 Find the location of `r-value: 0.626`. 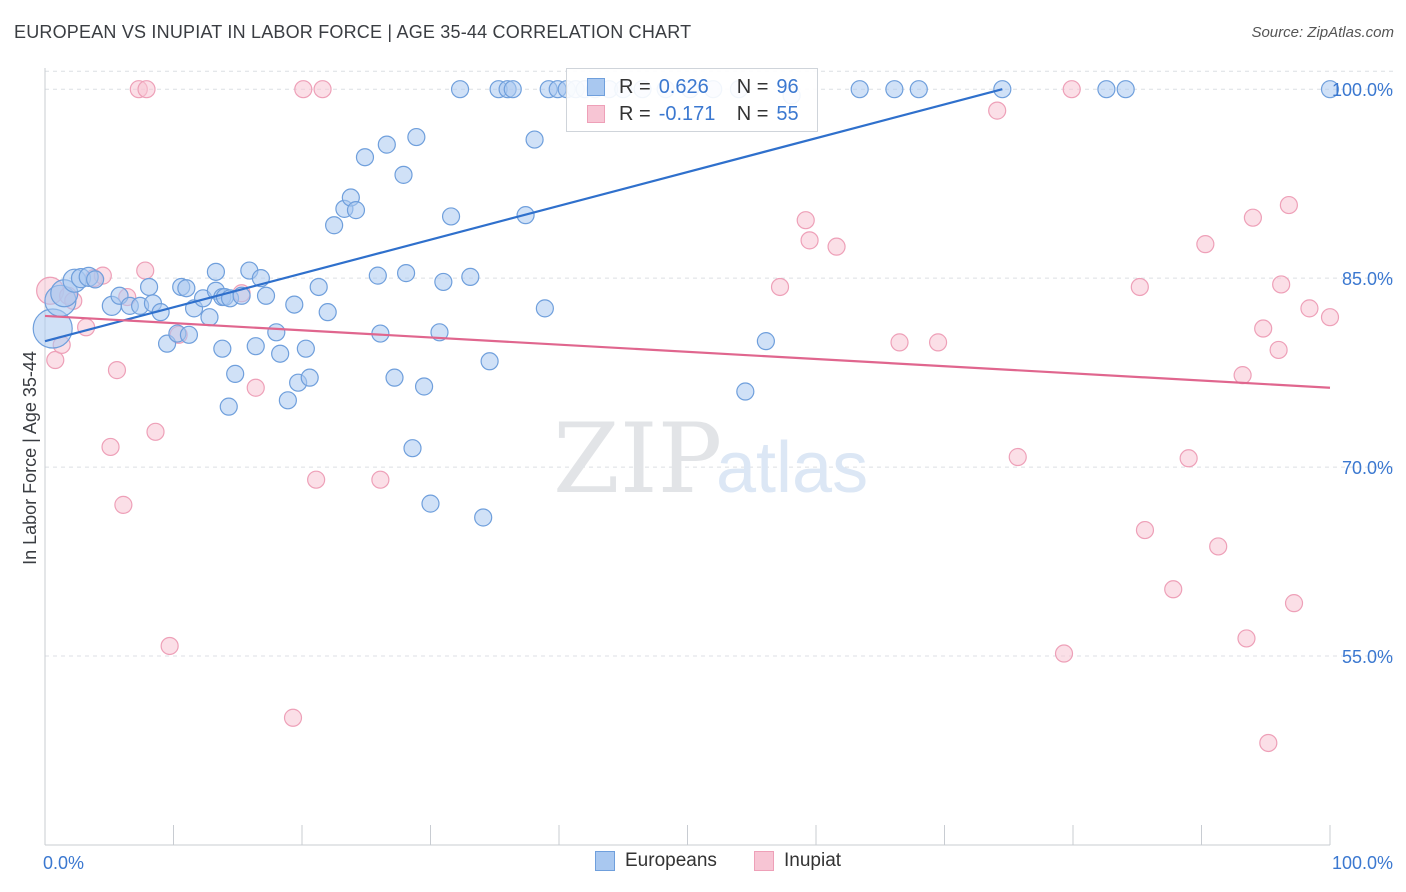

r-value: 0.626 is located at coordinates (683, 86).